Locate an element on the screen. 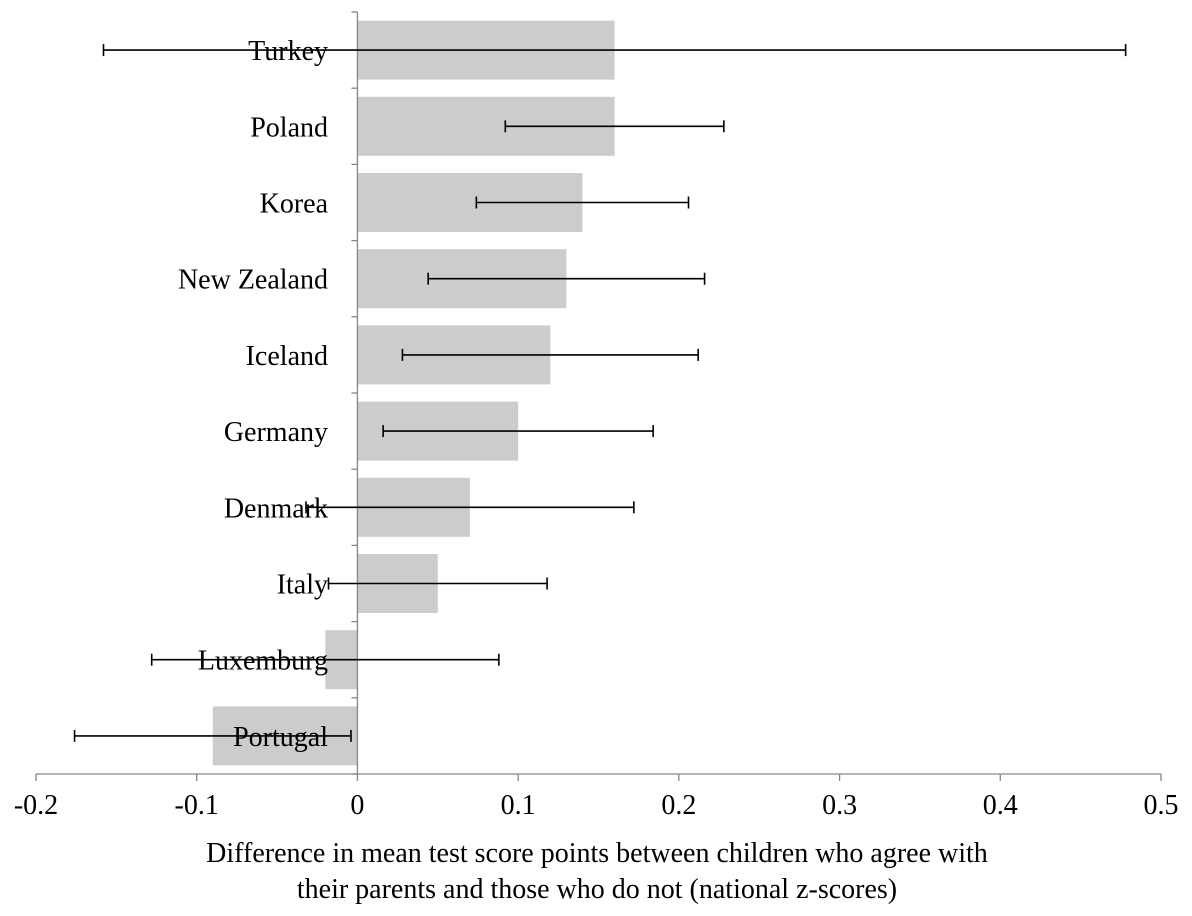  category-label: Denmark is located at coordinates (276, 508).